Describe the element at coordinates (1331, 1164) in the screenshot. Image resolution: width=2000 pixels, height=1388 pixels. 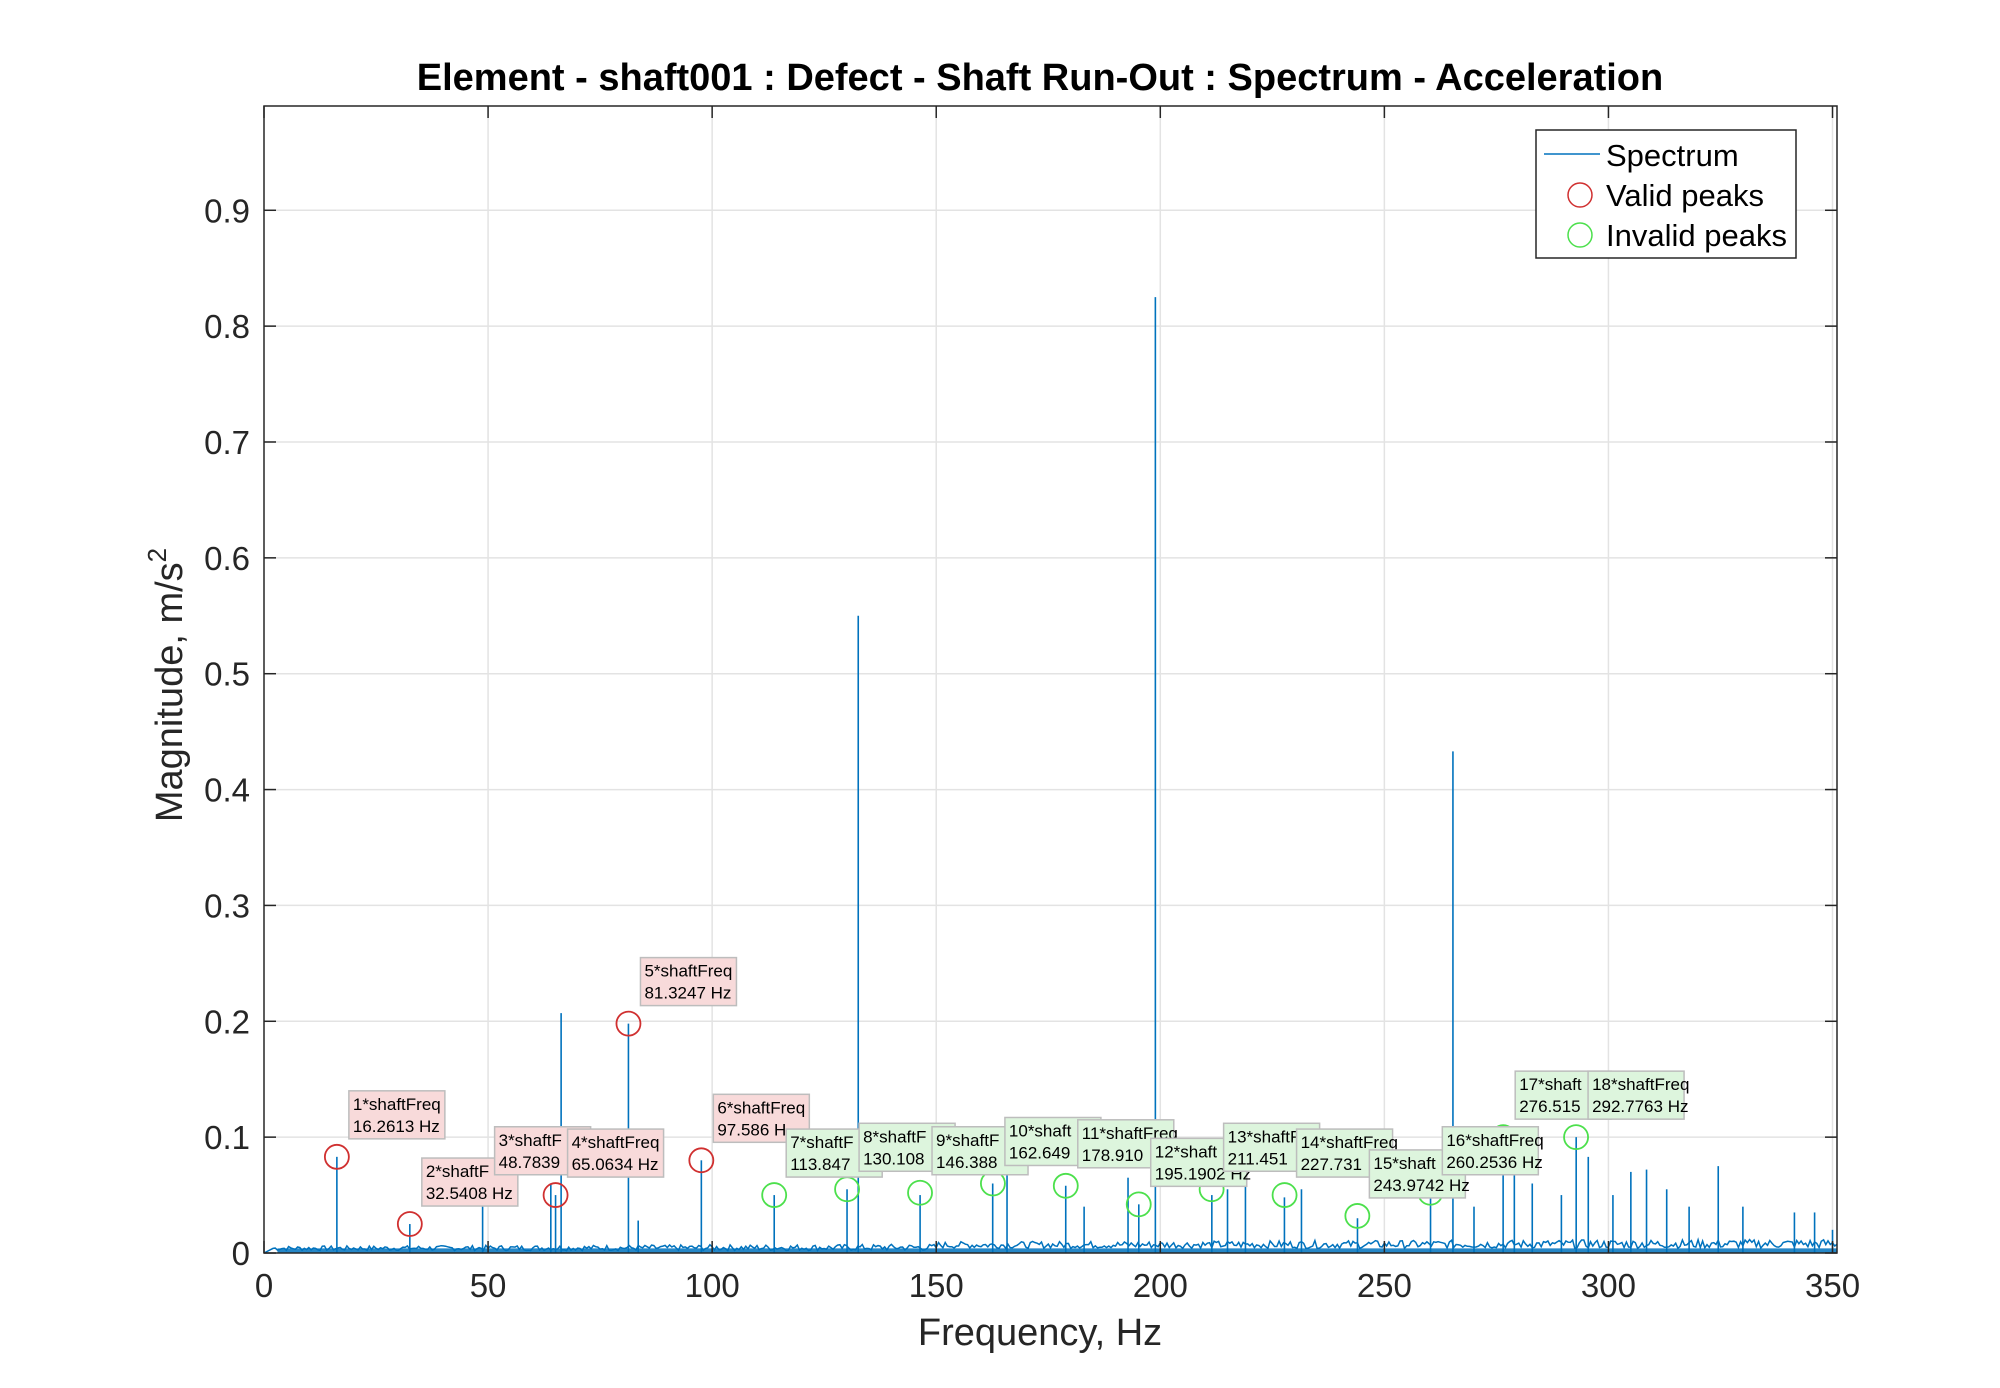
I see `peak-annotation-frequency: 227.731` at that location.